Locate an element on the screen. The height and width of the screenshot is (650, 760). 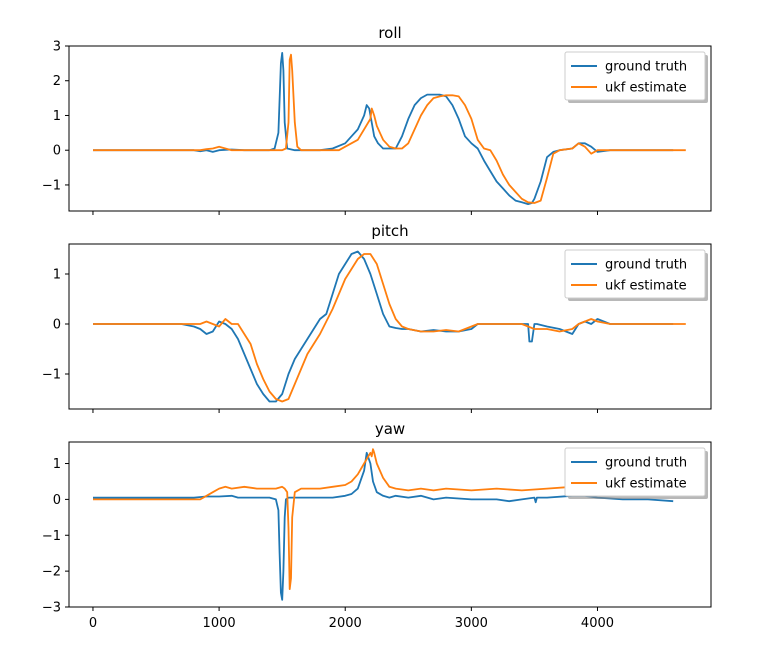
pitch-title: pitch is located at coordinates (389, 231).